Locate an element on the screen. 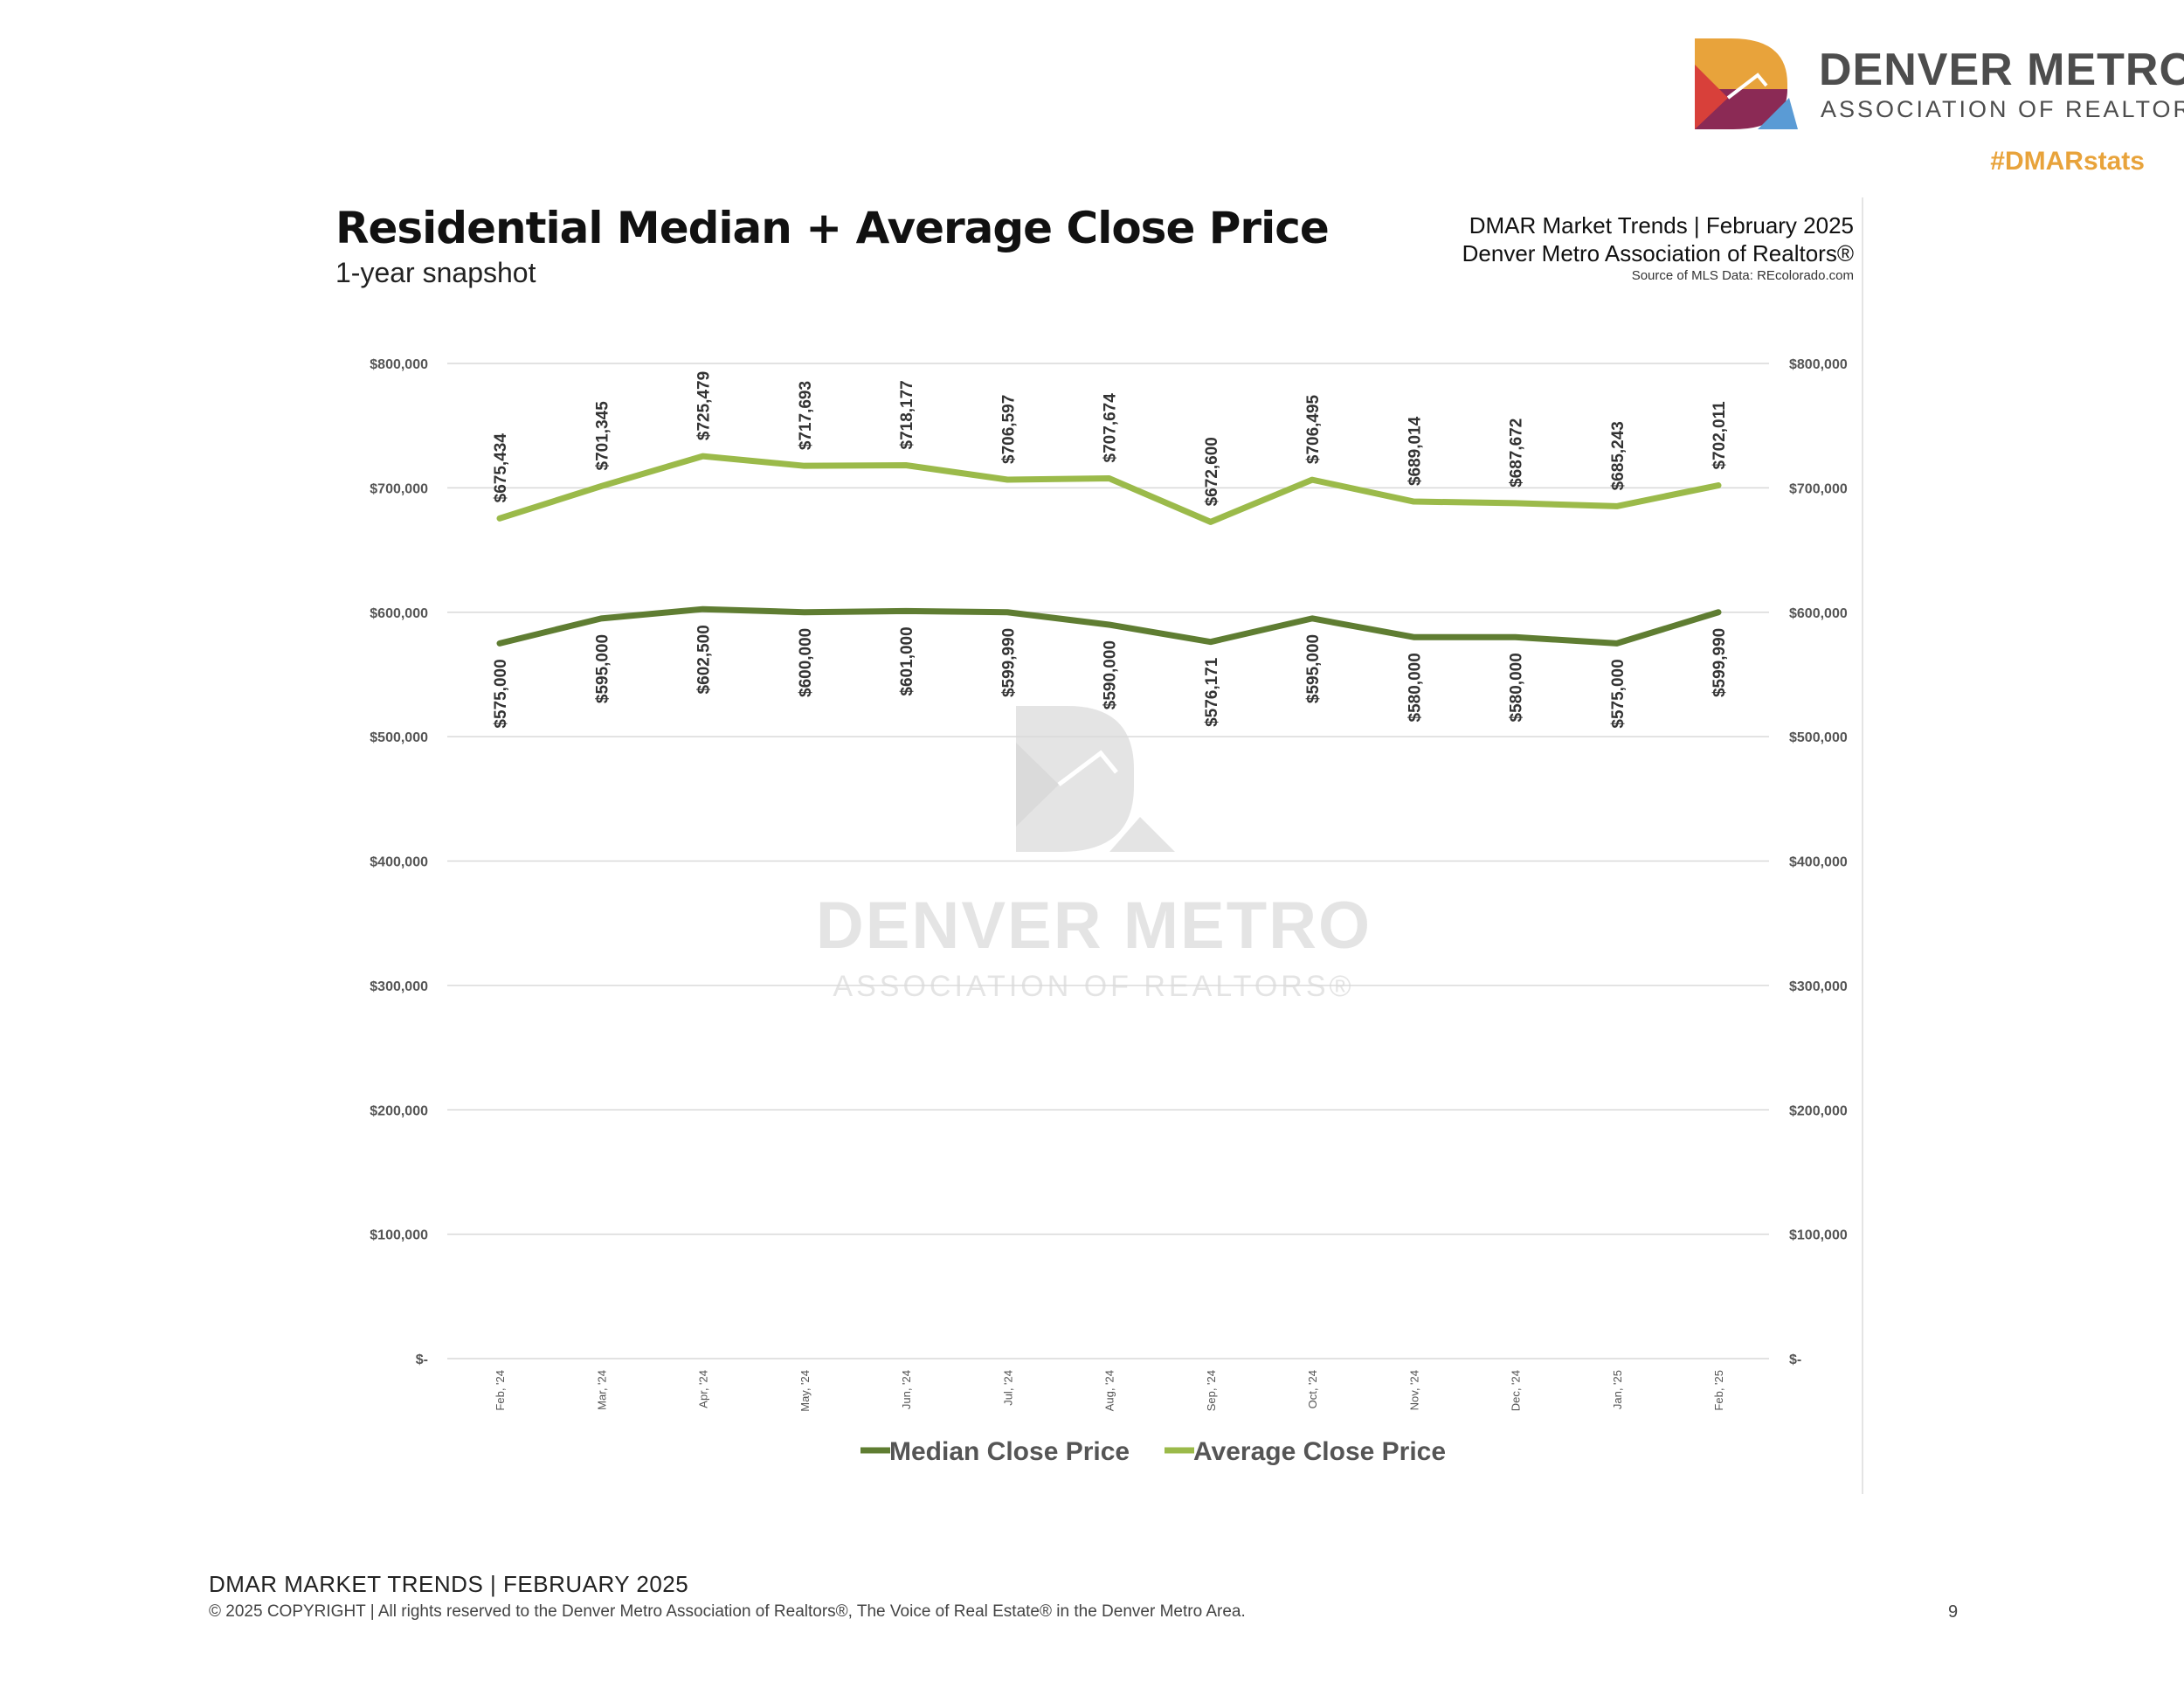  data-label: $600,000 is located at coordinates (806, 662).